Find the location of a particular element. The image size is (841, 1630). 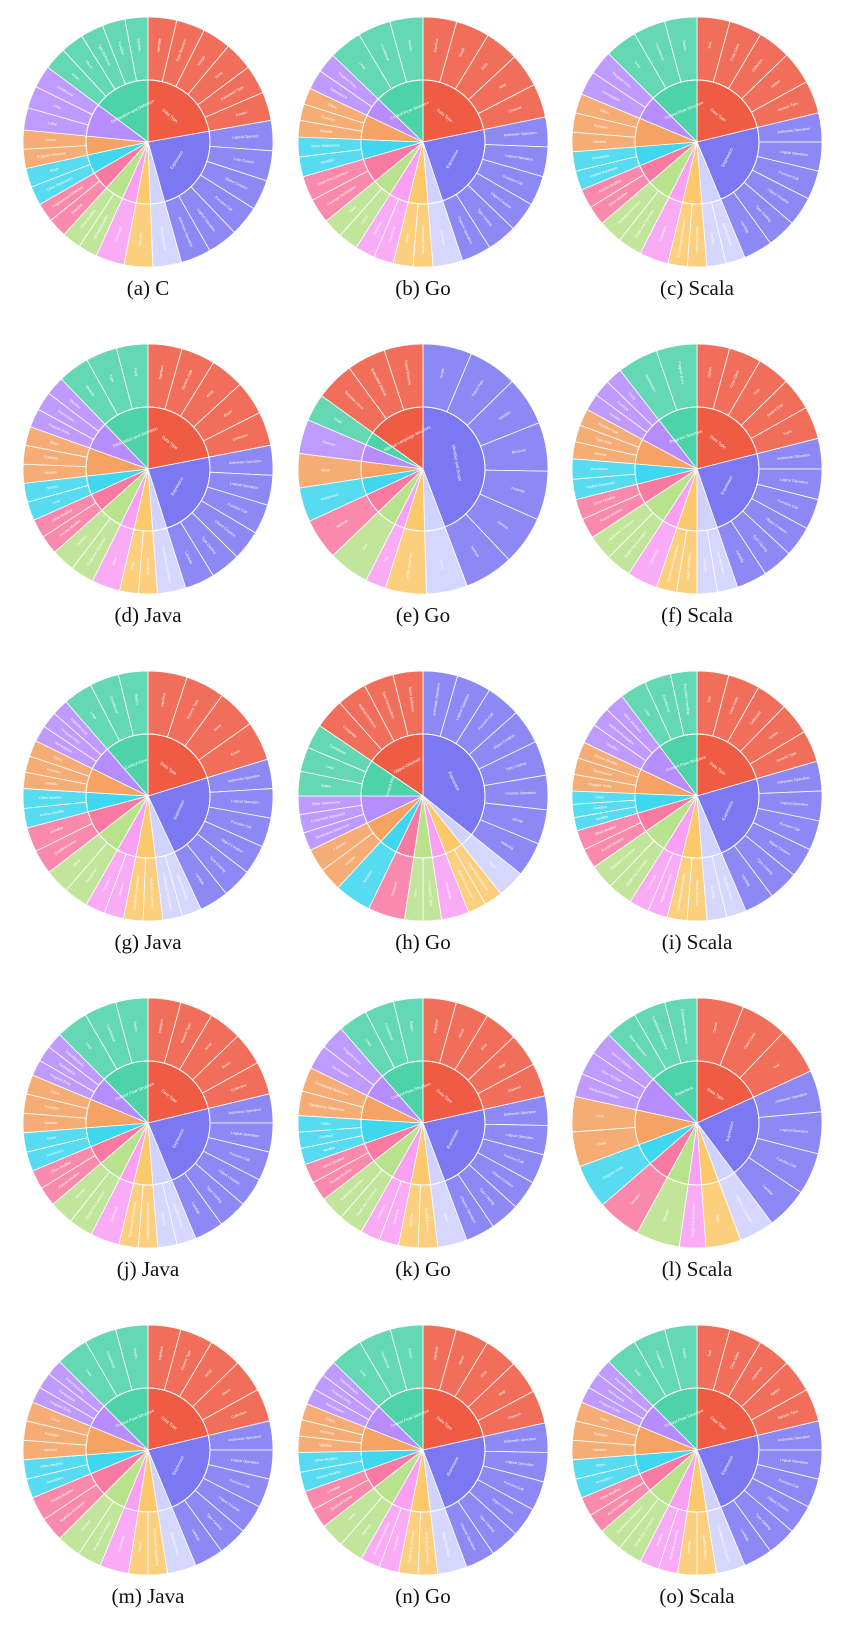

outer-segment-label: Inline Assembly is located at coordinates (163, 238).